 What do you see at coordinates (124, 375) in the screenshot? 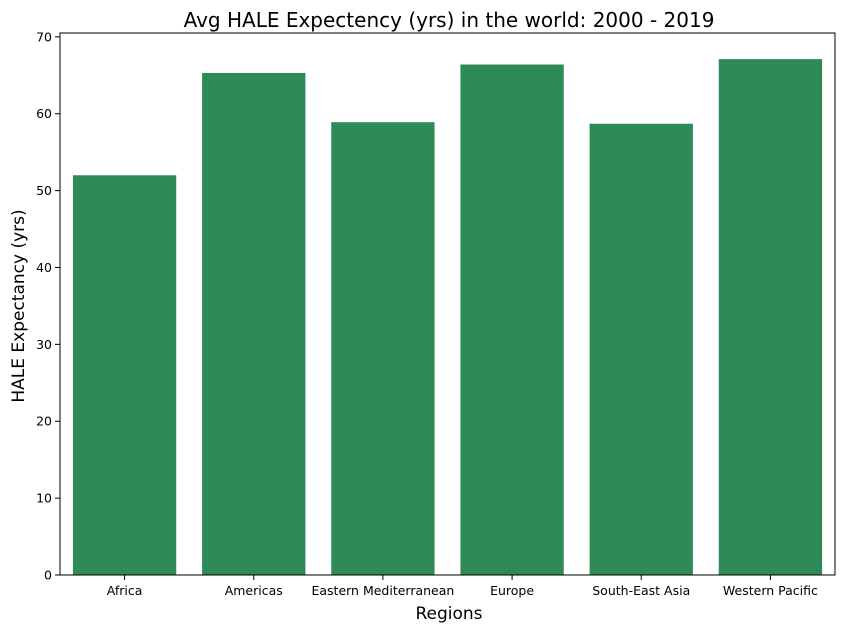
I see `bar-africa` at bounding box center [124, 375].